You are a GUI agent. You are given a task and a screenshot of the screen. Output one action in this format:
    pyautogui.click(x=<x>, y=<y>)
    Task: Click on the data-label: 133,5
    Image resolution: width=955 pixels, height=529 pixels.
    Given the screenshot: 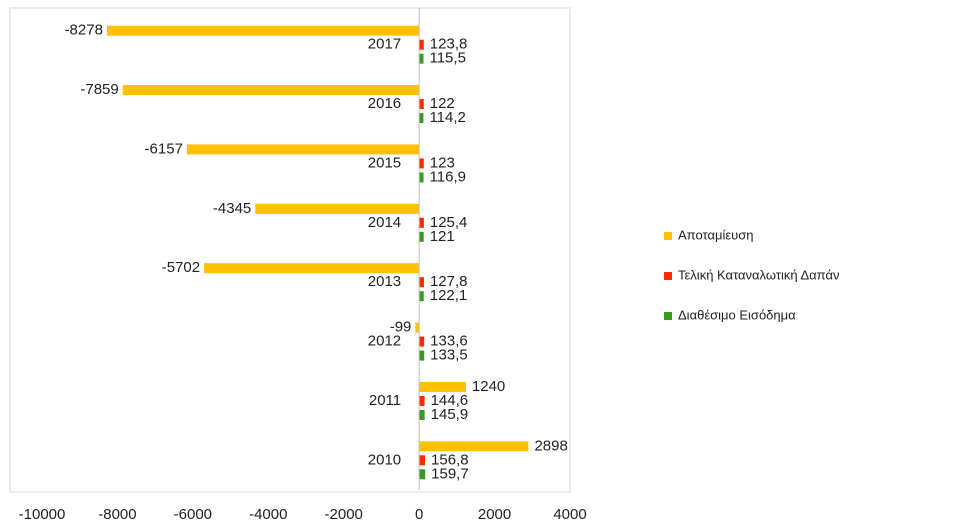 What is the action you would take?
    pyautogui.click(x=449, y=355)
    